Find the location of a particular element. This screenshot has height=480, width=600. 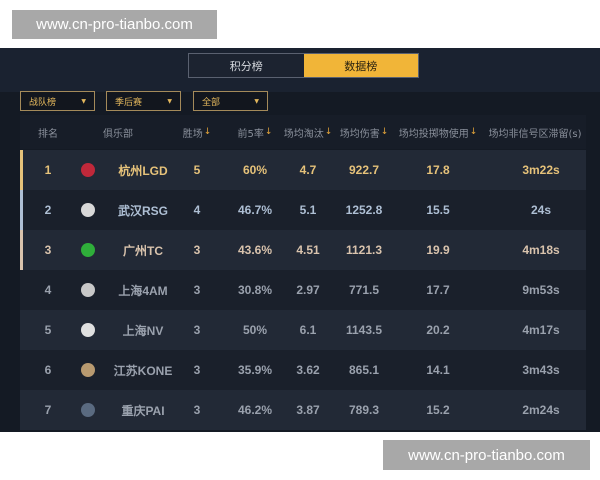

cell-rank: 4 is located at coordinates (48, 290).